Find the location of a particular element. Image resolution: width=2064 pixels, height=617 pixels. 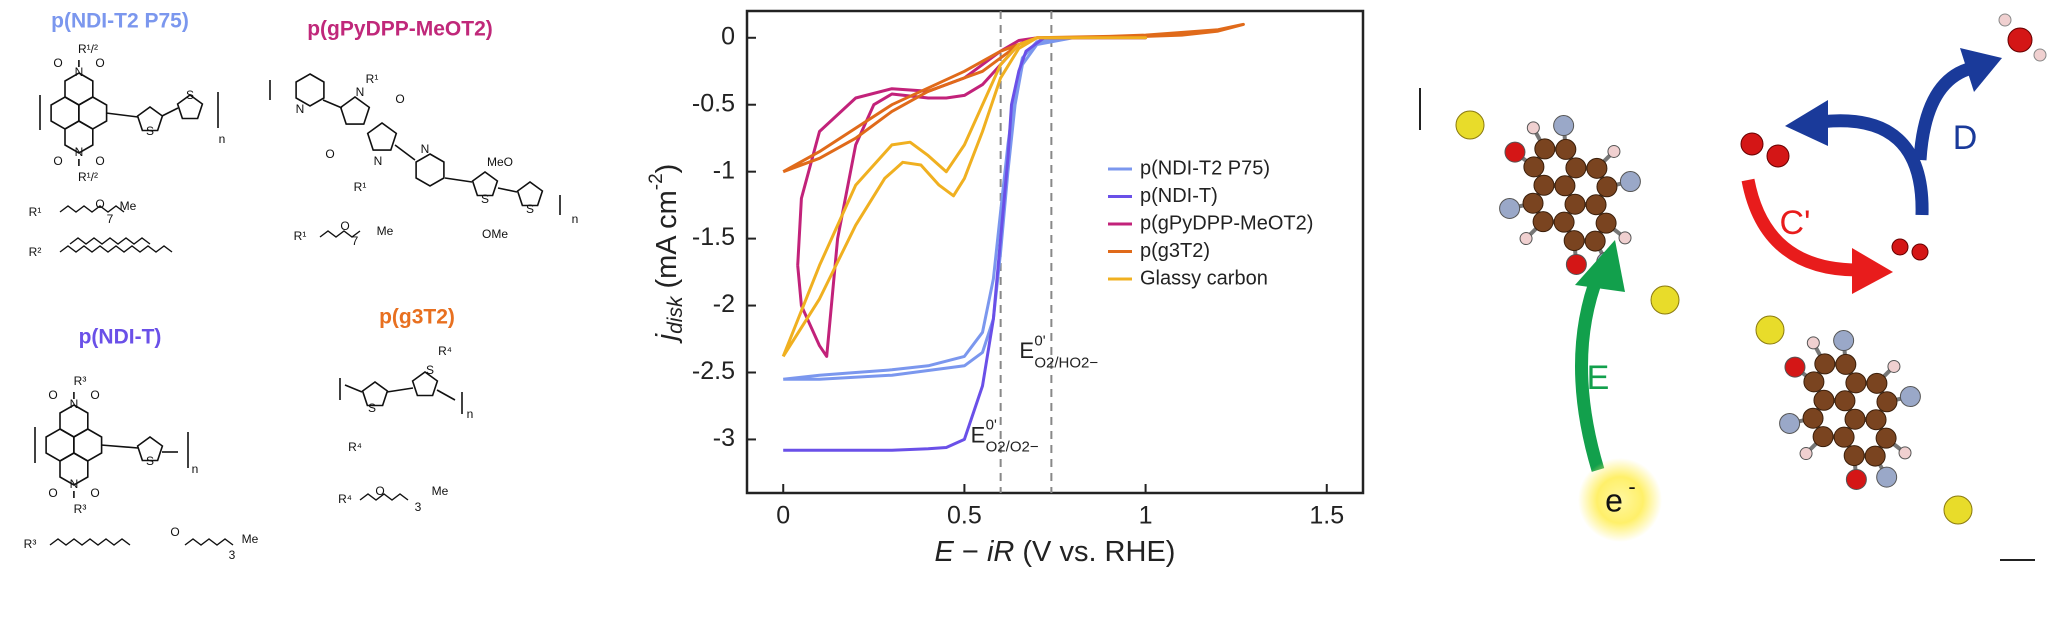

atom-label: 3 is located at coordinates (418, 507).